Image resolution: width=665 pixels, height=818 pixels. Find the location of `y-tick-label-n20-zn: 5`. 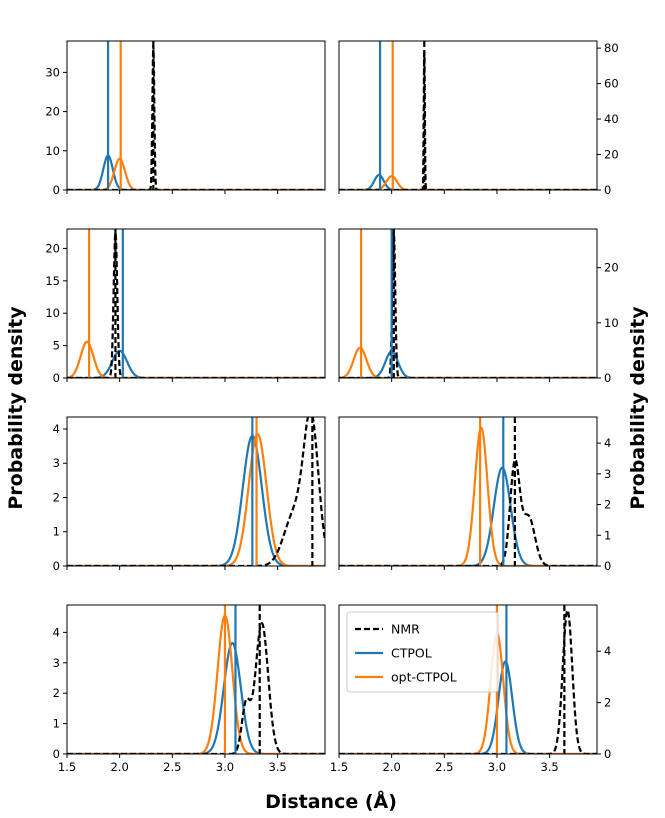

y-tick-label-n20-zn: 5 is located at coordinates (56, 346).